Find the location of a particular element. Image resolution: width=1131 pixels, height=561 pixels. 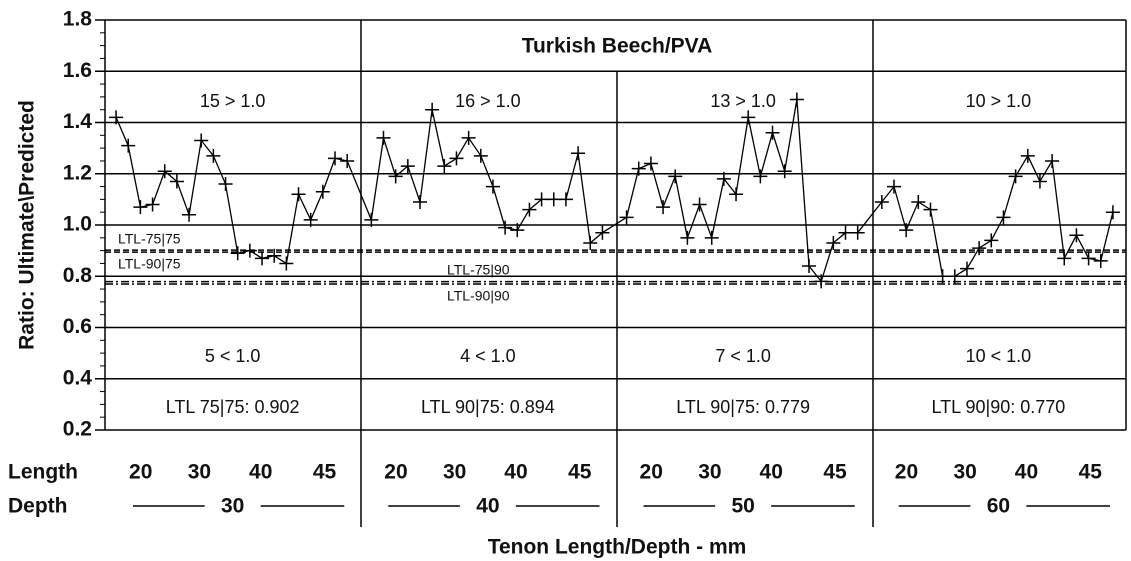

y-axis-label: Ratio: Ultimate\Predicted is located at coordinates (27, 225).